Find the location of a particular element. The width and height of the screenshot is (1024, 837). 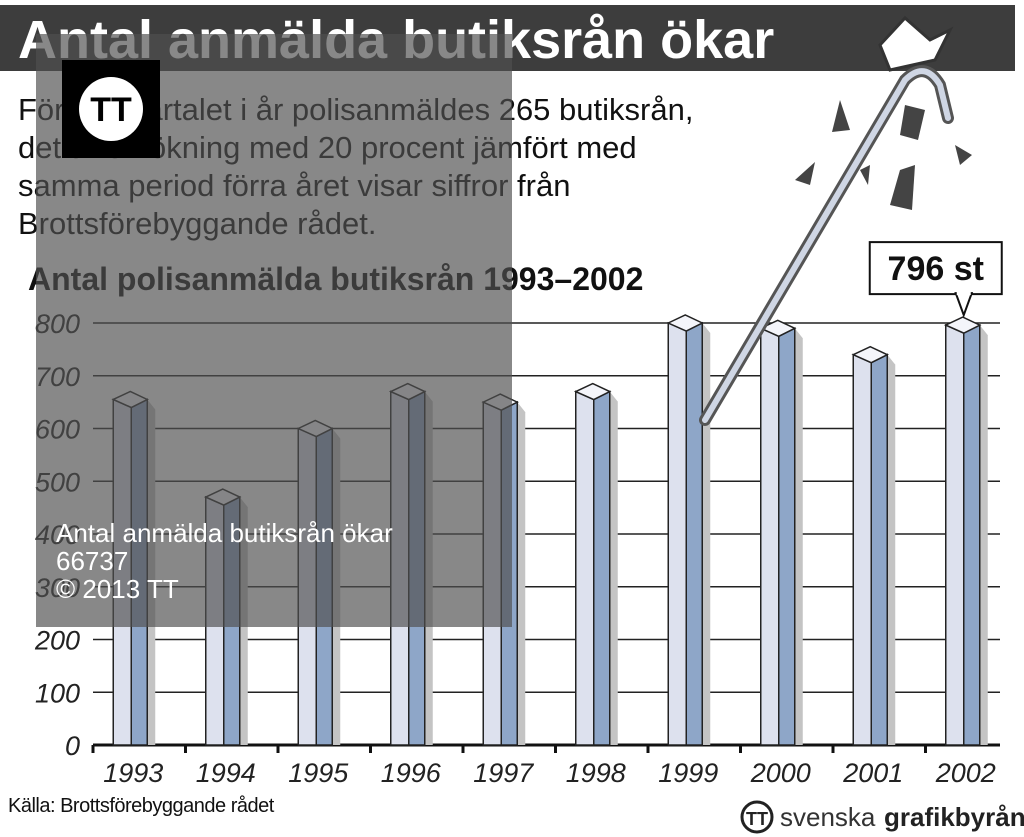

x-tick-label: 2000 is located at coordinates (780, 773).